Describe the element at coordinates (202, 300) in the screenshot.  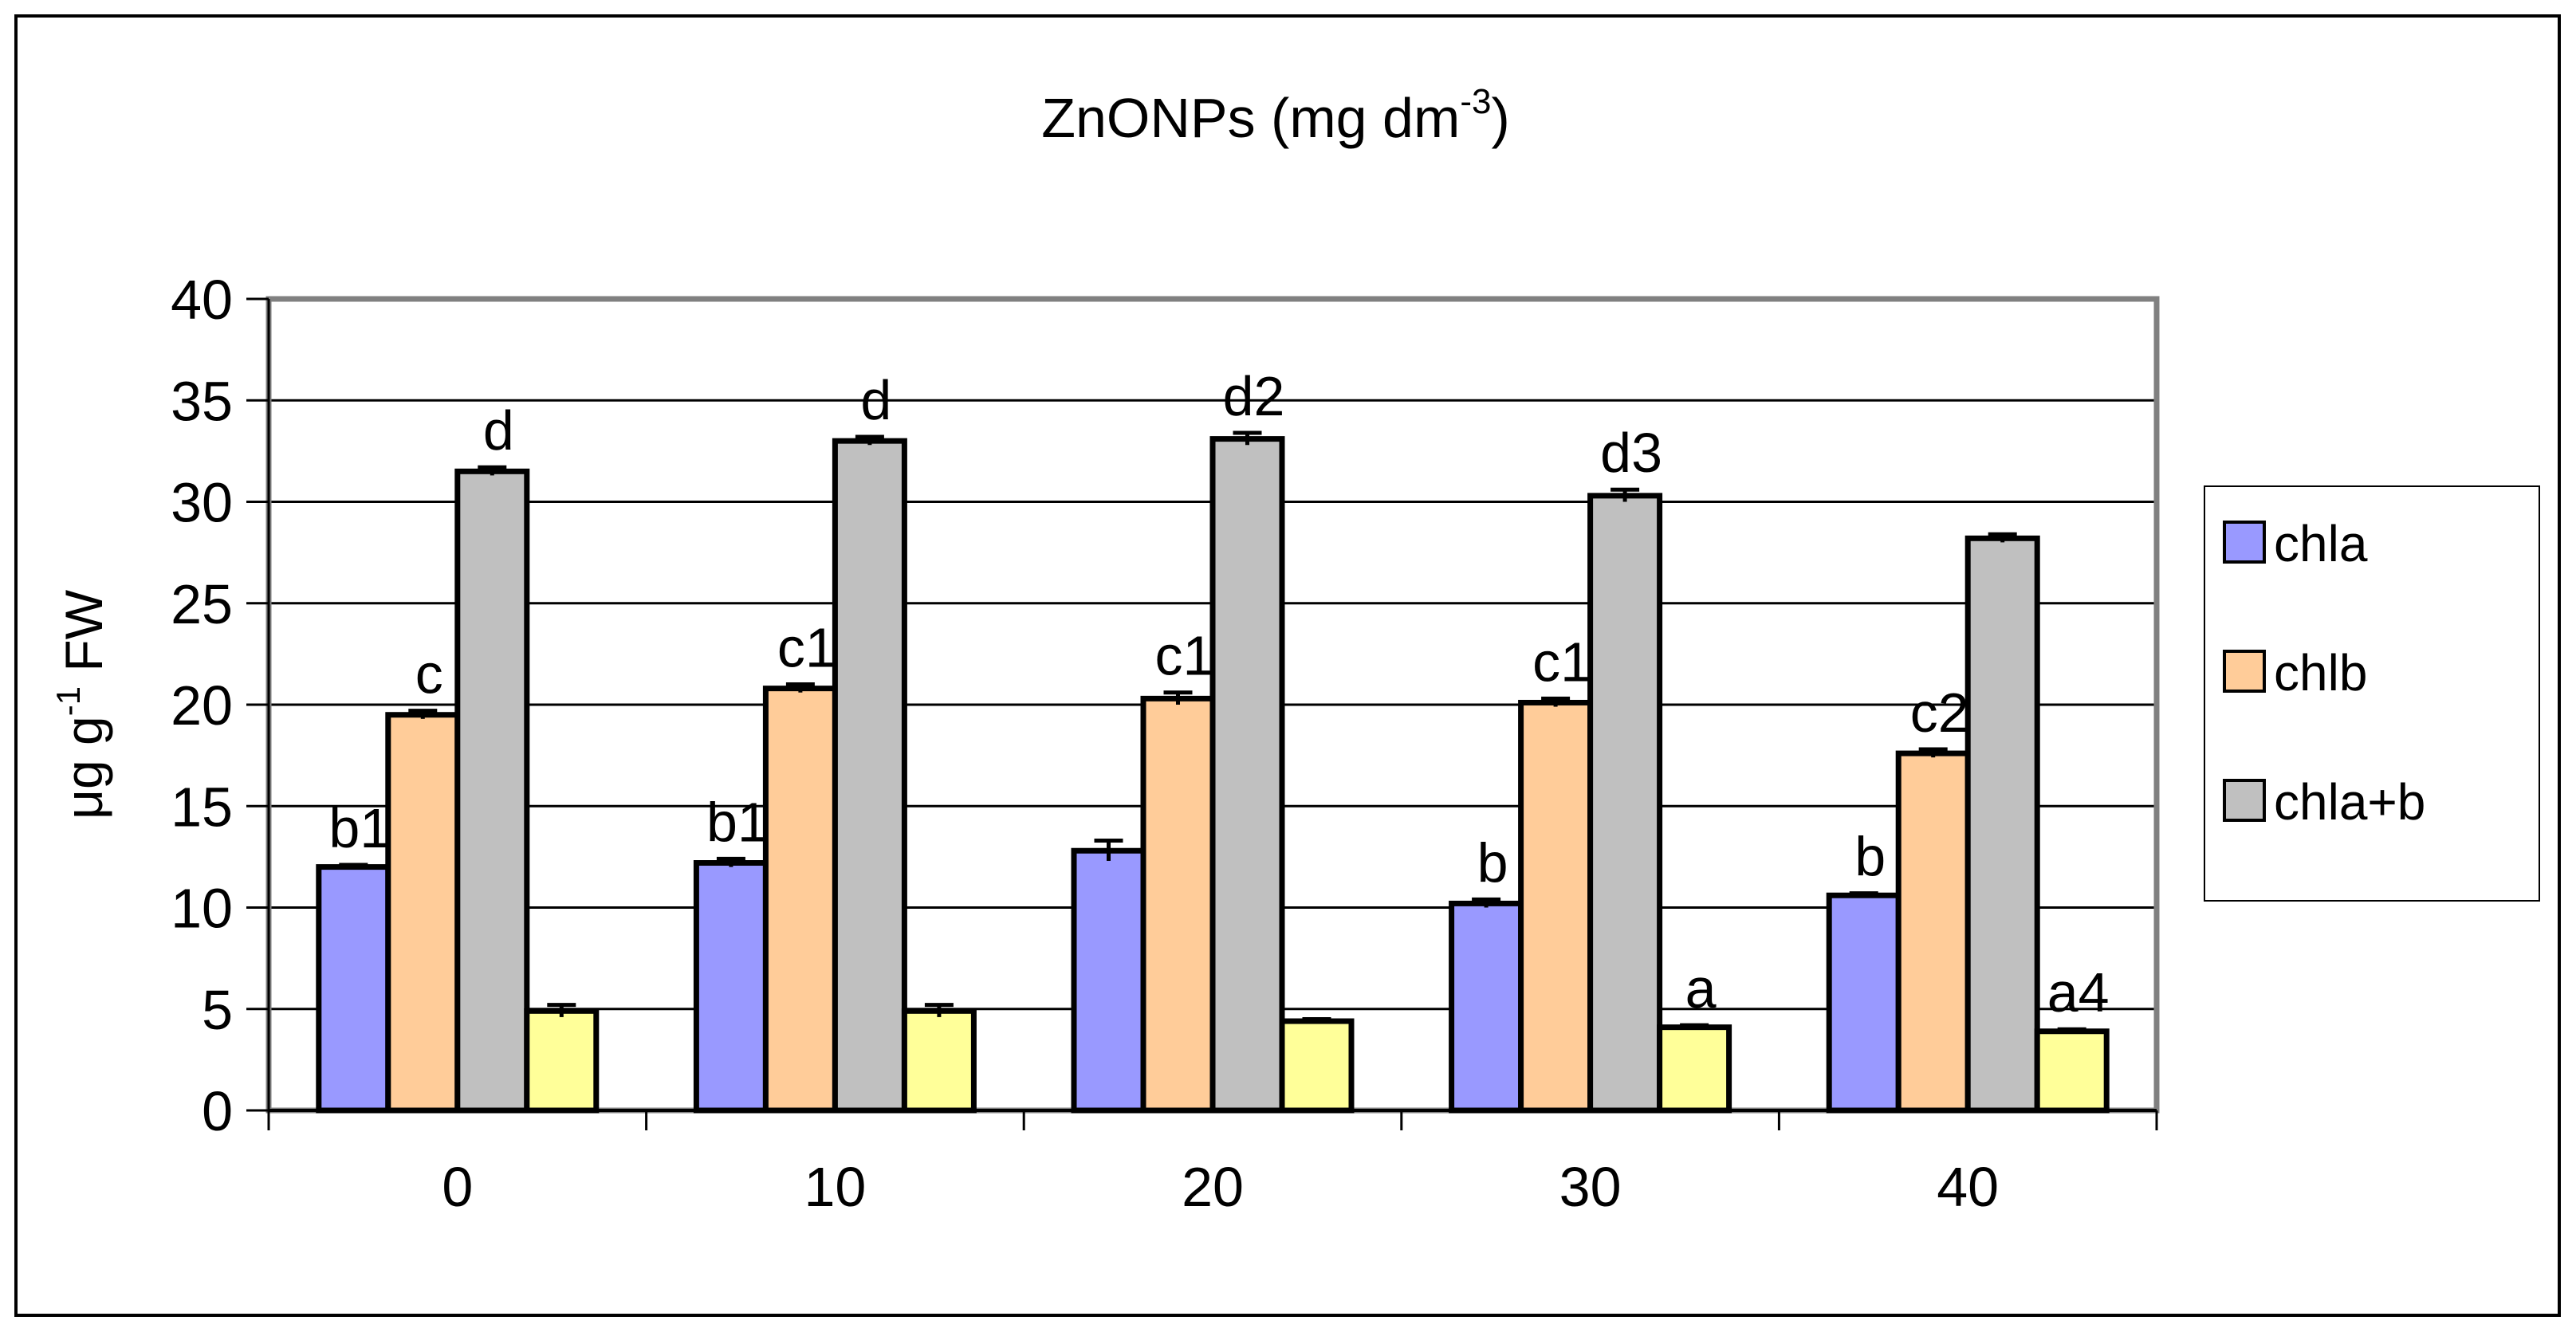
I see `y-tick-label: 40` at that location.